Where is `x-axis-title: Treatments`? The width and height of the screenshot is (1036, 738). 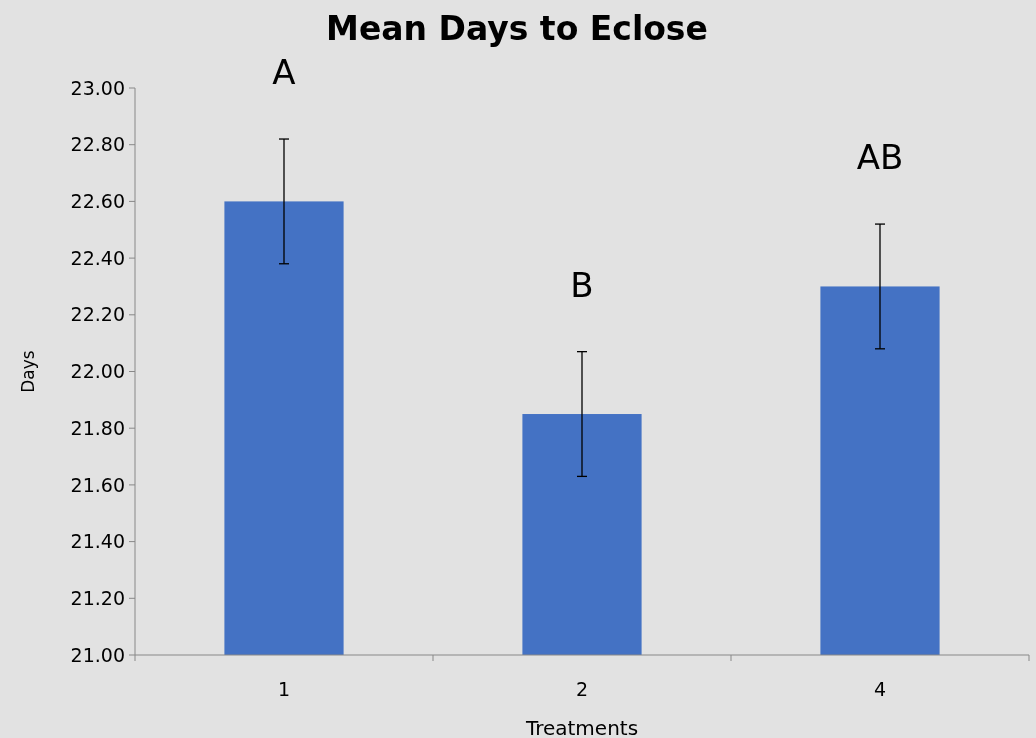
x-axis-title: Treatments is located at coordinates (581, 727).